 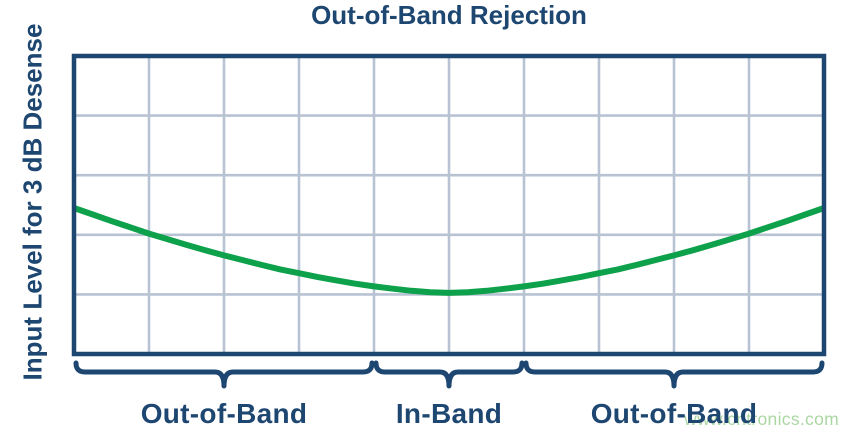 I want to click on chart-title: Out-of-Band Rejection, so click(x=449, y=15).